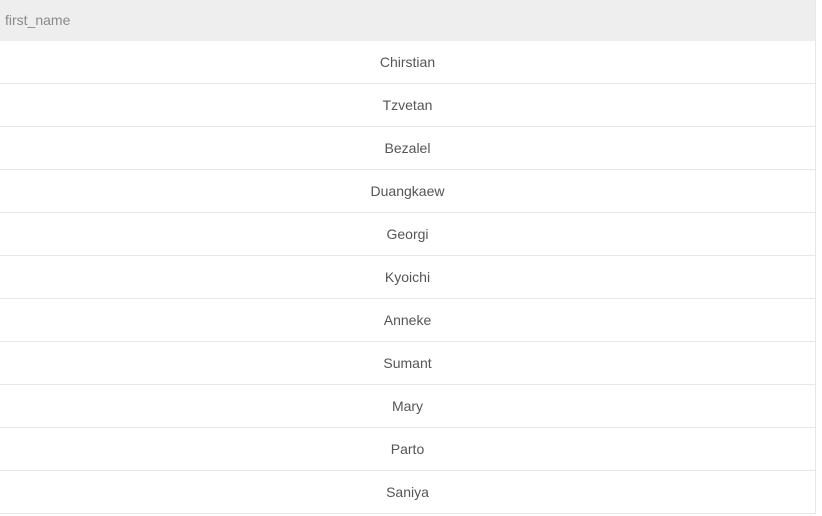 This screenshot has width=822, height=516. I want to click on table-row: Duangkaew, so click(407, 191).